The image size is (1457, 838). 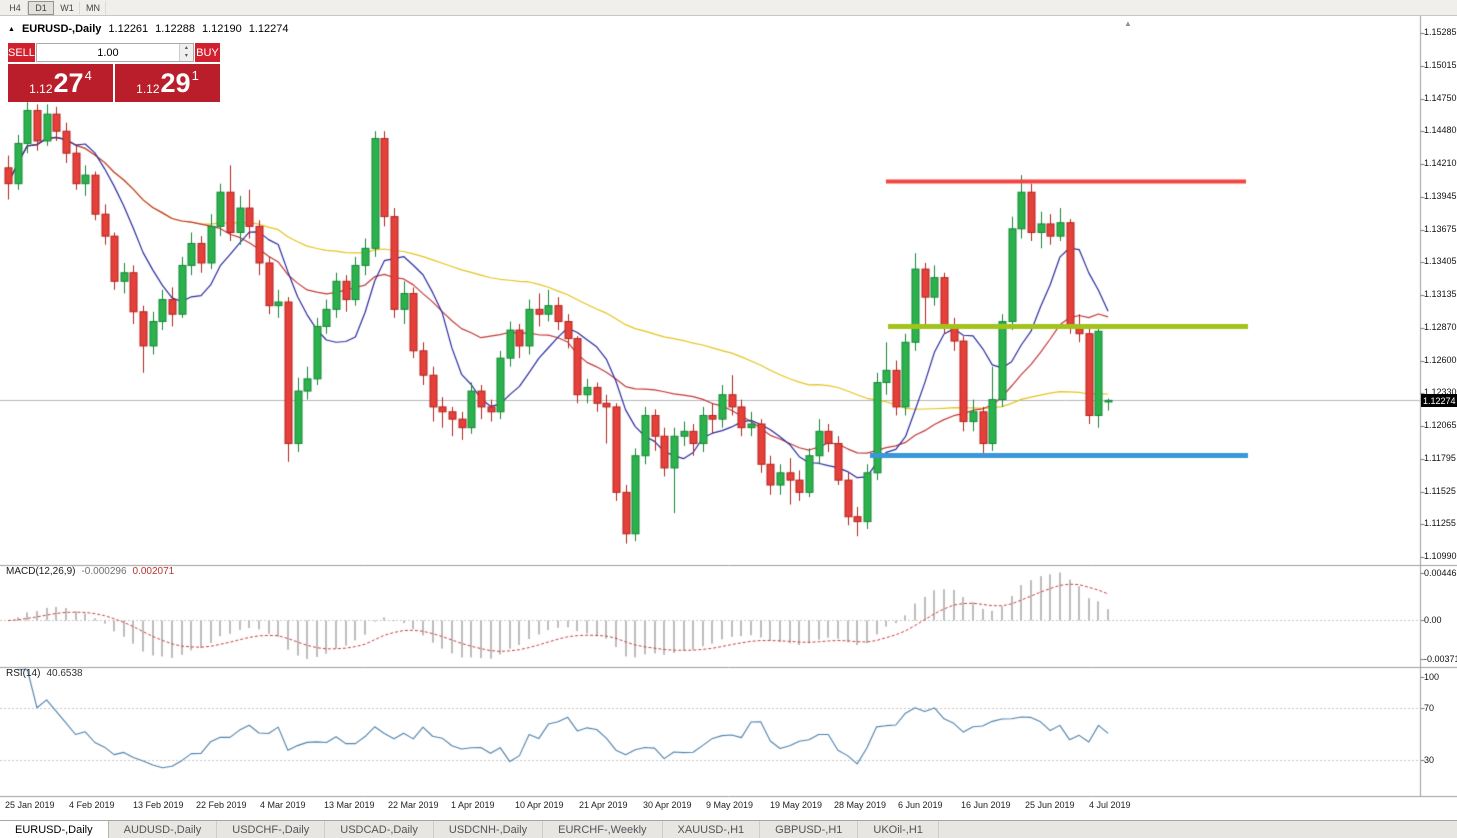 What do you see at coordinates (539, 805) in the screenshot?
I see `date-axis-label: 10 Apr 2019` at bounding box center [539, 805].